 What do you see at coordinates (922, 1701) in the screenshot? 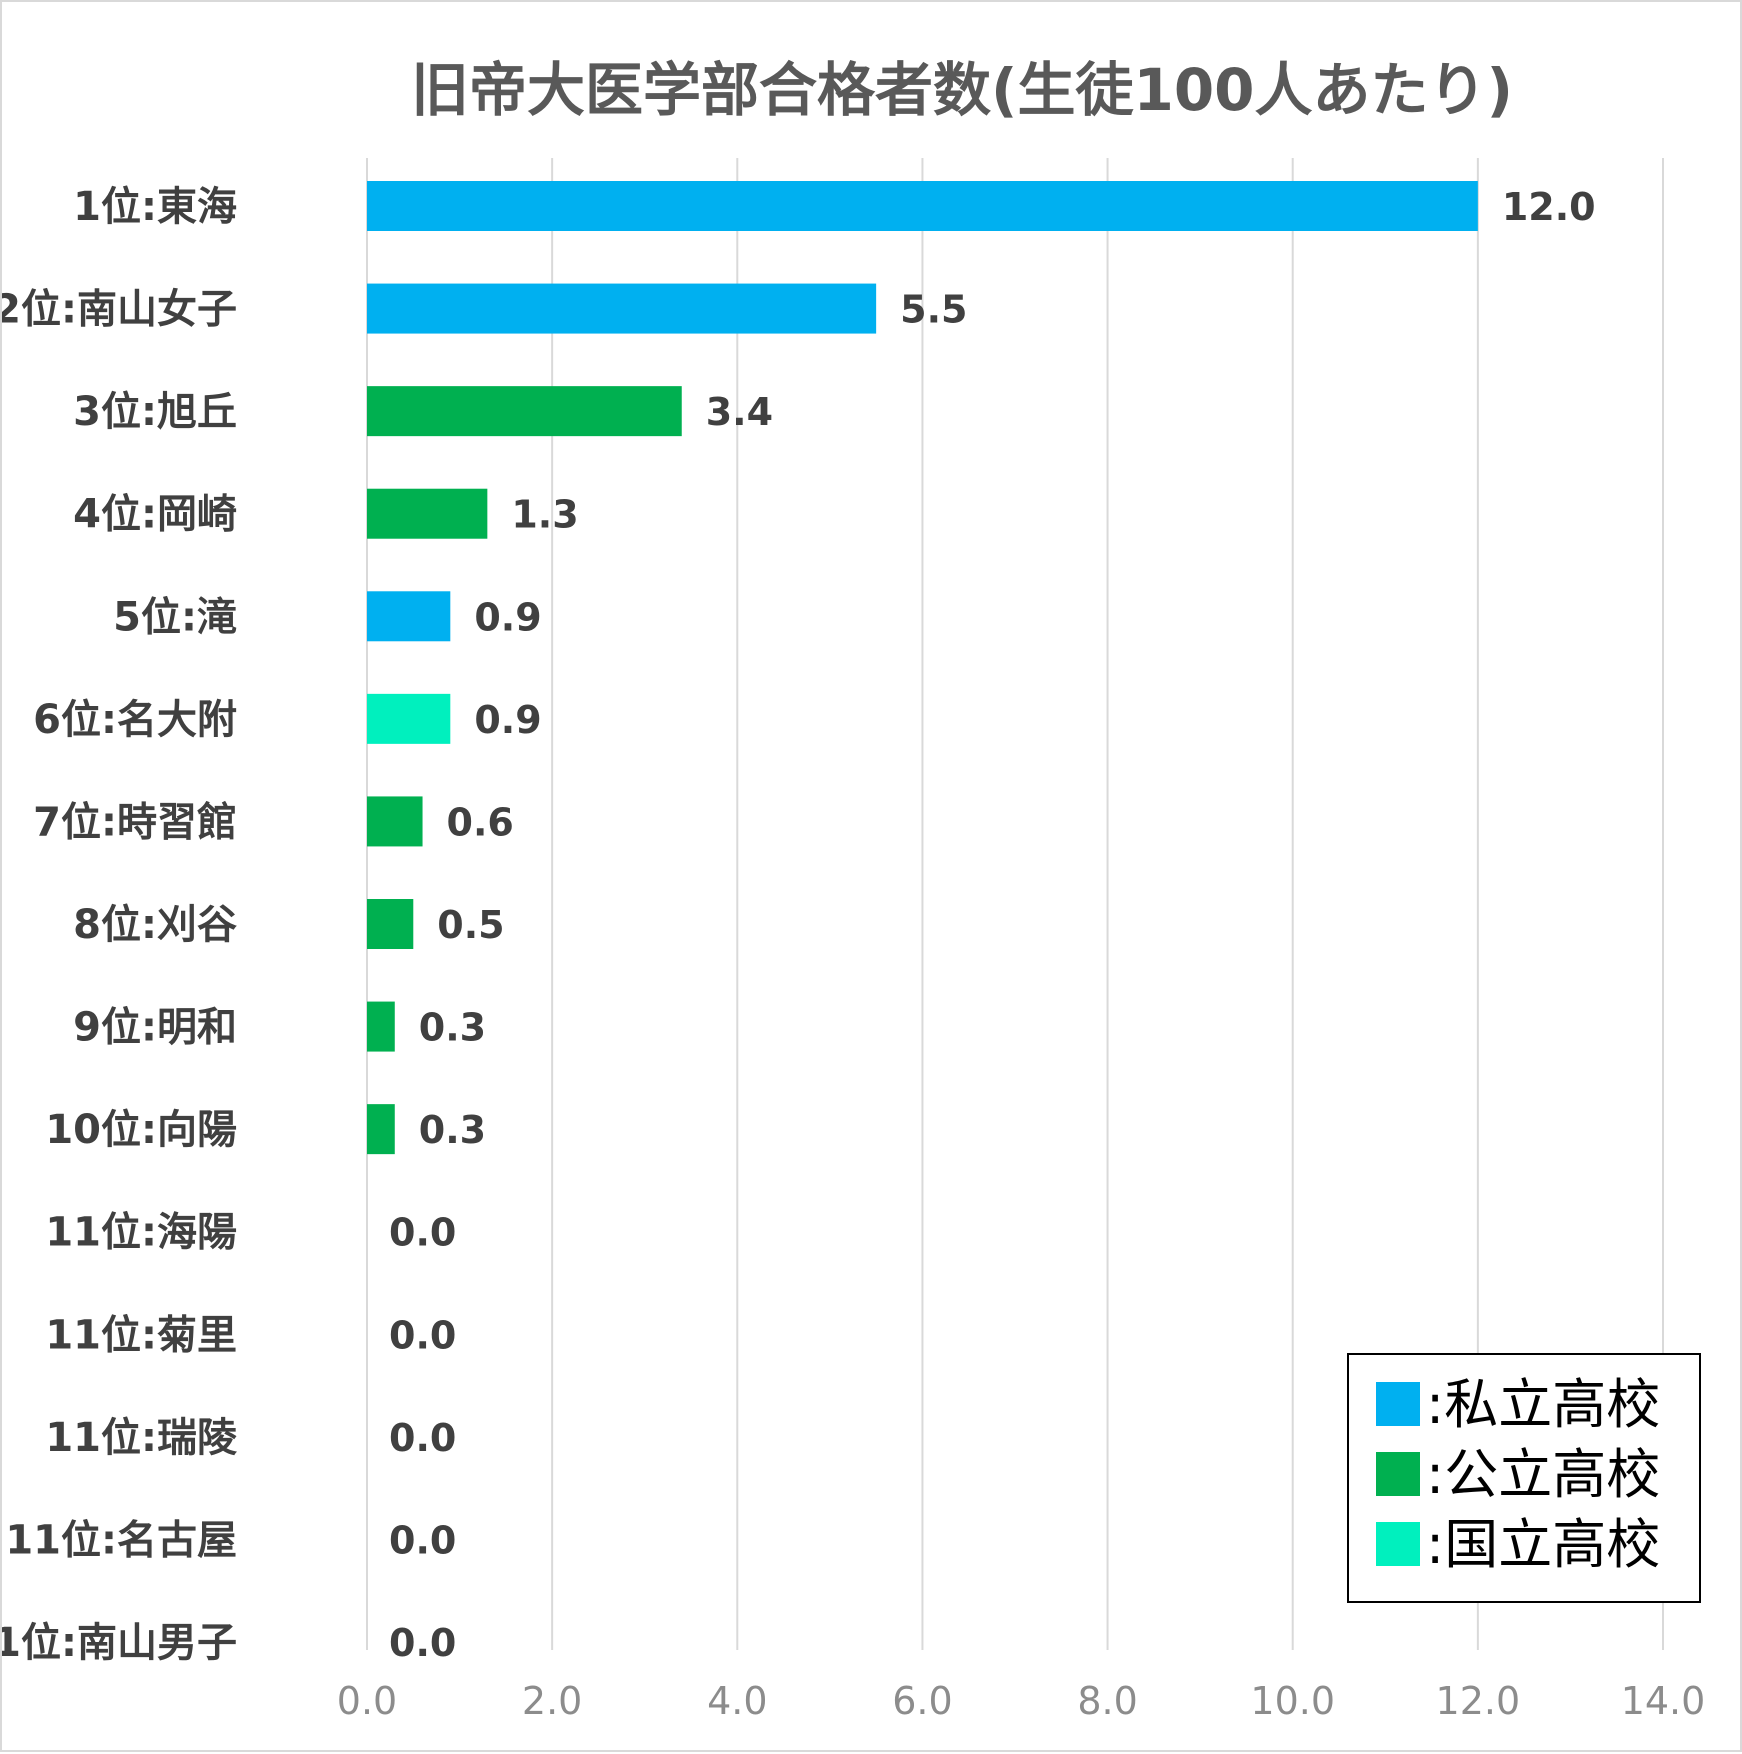
I see `x-tick-label: 6.0` at bounding box center [922, 1701].